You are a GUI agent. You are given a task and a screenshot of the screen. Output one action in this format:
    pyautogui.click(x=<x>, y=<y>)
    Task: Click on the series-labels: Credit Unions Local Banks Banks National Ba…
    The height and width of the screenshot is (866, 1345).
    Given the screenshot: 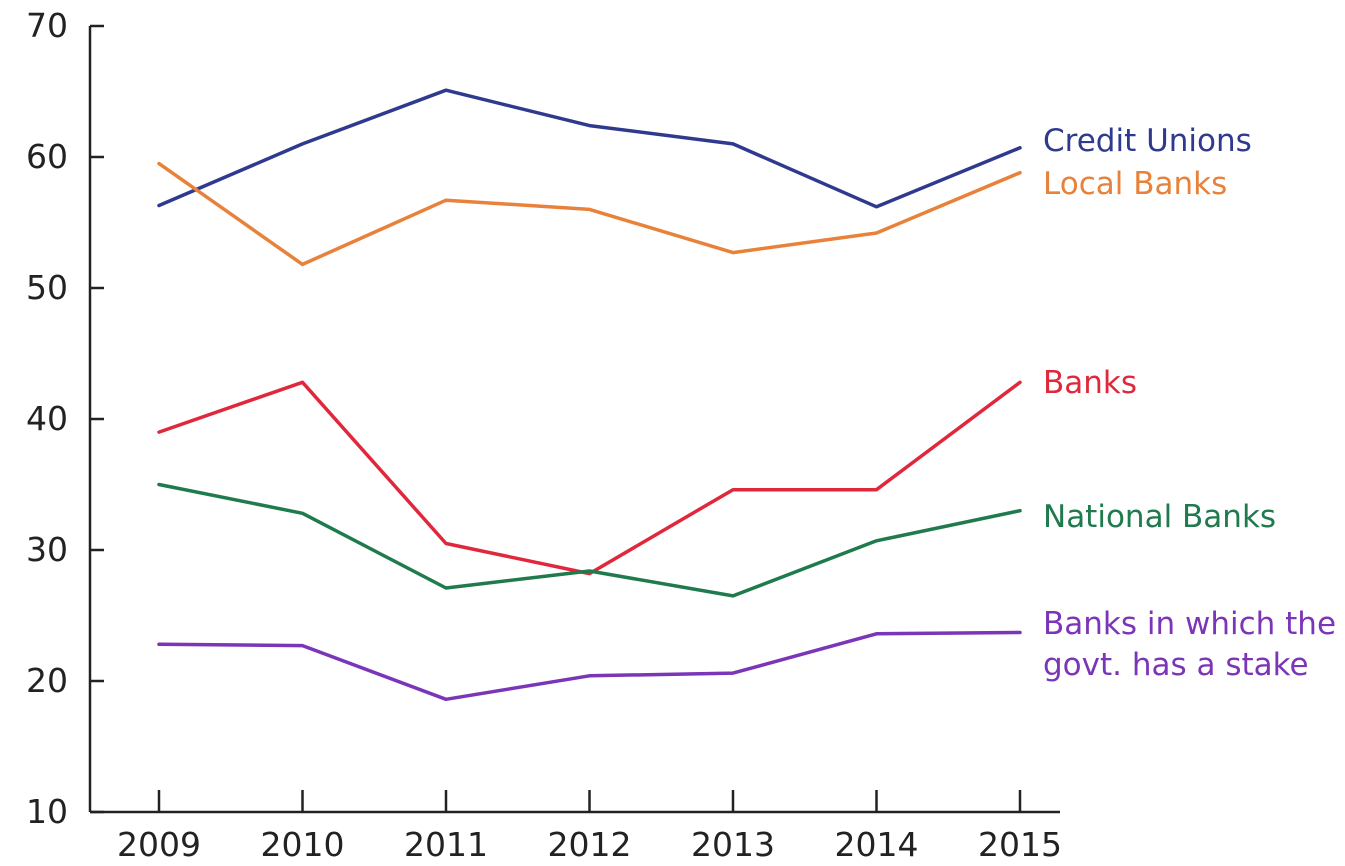 What is the action you would take?
    pyautogui.click(x=1189, y=403)
    